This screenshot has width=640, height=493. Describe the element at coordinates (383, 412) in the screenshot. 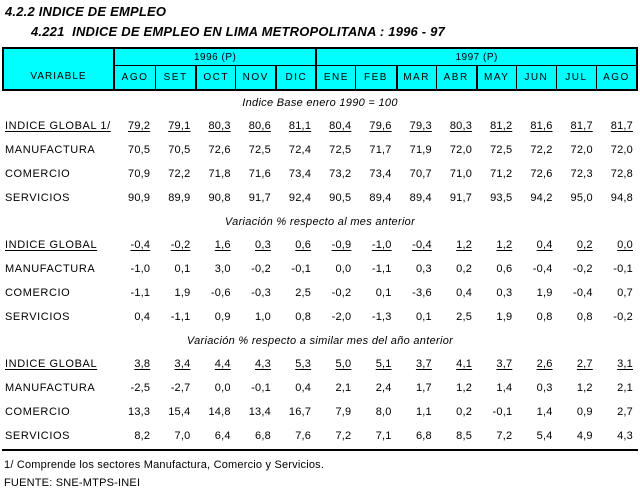

I see `value-cell: 8,0` at that location.